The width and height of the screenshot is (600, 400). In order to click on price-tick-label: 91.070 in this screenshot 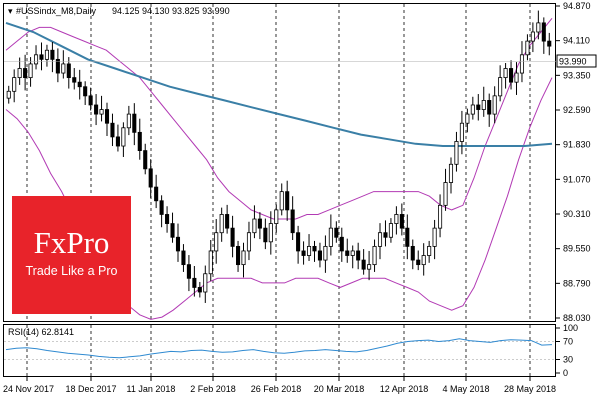, I will do `click(577, 179)`.